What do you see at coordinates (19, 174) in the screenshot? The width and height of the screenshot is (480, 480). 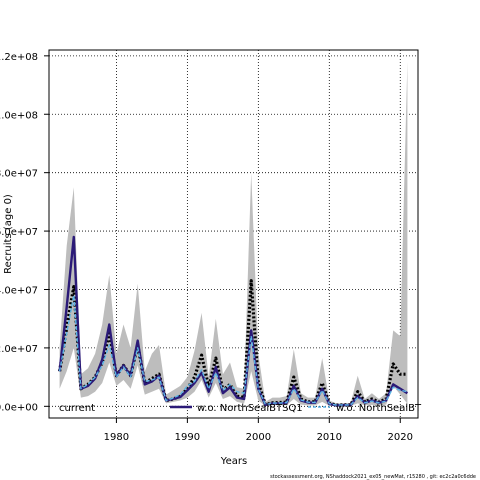 I see `y-tick-label: 8.0e+07` at bounding box center [19, 174].